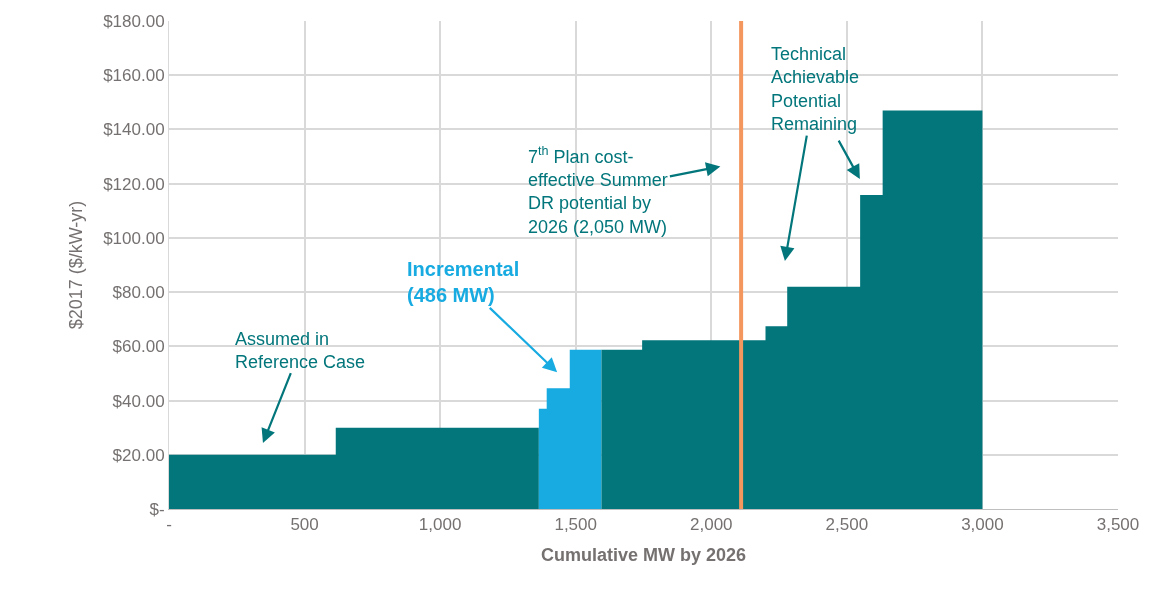 This screenshot has width=1174, height=592. What do you see at coordinates (847, 525) in the screenshot?
I see `x-tick-label: 2,500` at bounding box center [847, 525].